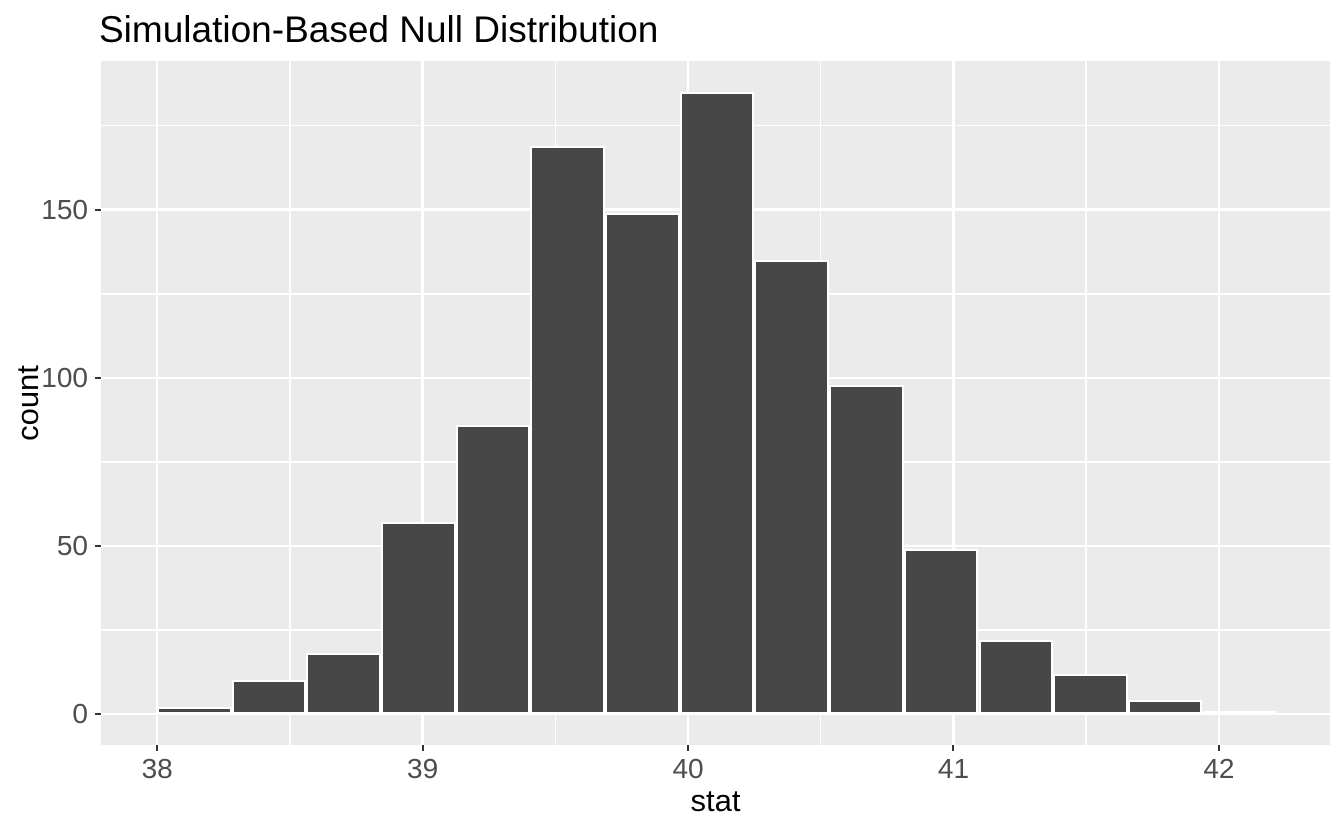 Image resolution: width=1344 pixels, height=830 pixels. What do you see at coordinates (27, 403) in the screenshot?
I see `y-axis-title: count` at bounding box center [27, 403].